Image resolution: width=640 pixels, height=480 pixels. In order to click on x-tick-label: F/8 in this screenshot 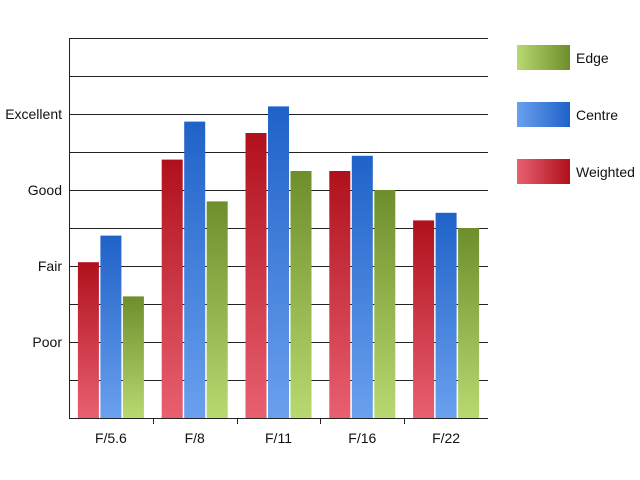, I will do `click(195, 438)`.